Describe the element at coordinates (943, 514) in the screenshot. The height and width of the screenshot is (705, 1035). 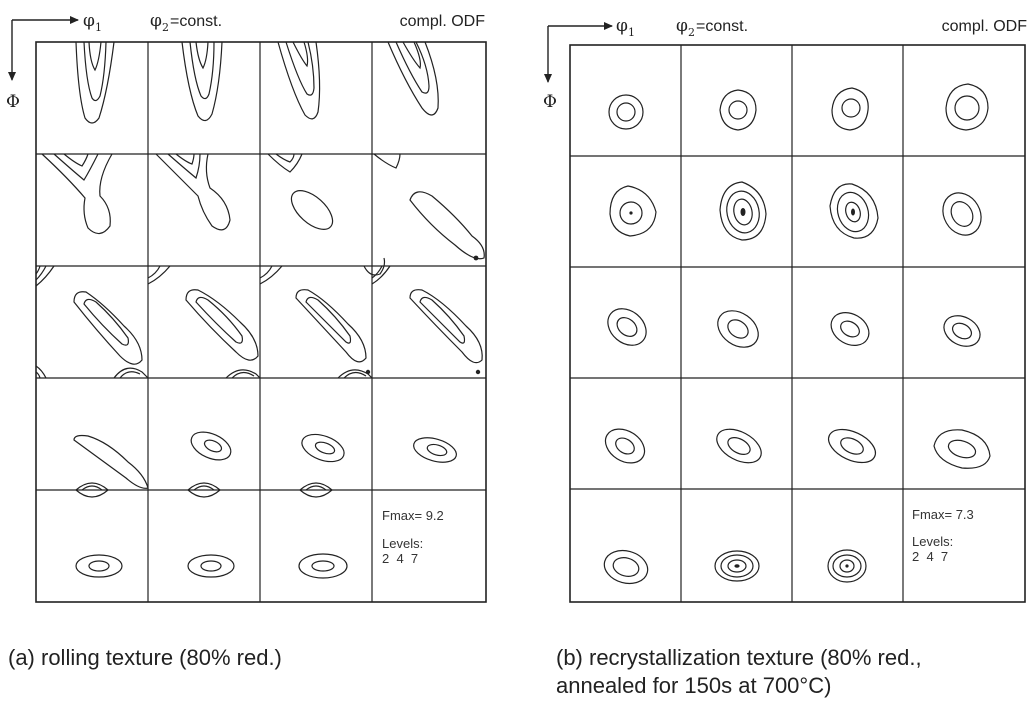
I see `fmax-label: Fmax= 7.3` at that location.